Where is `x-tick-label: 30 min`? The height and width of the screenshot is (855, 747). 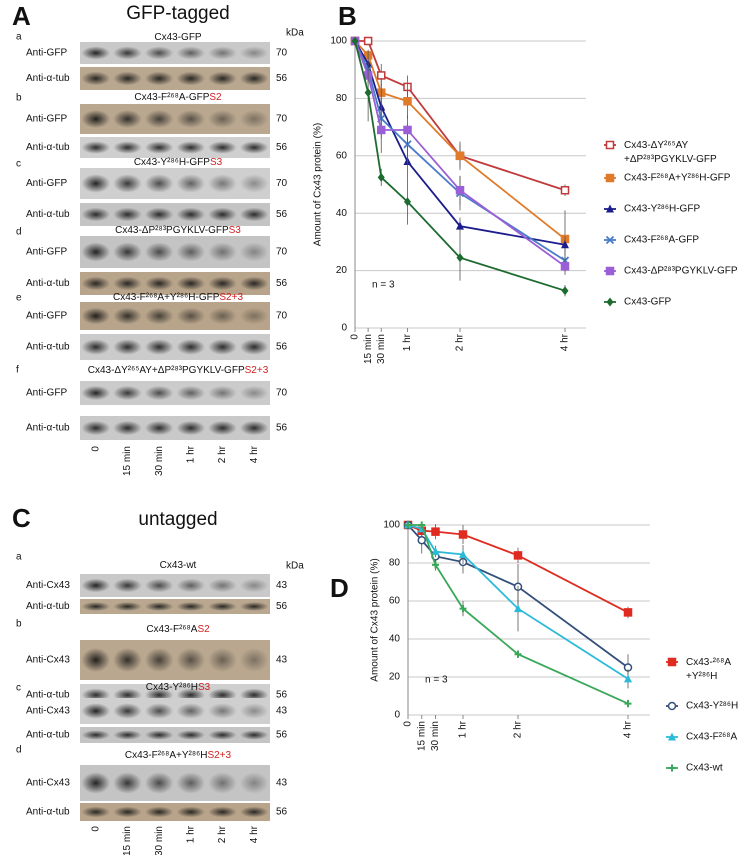 x-tick-label: 30 min is located at coordinates (435, 736).